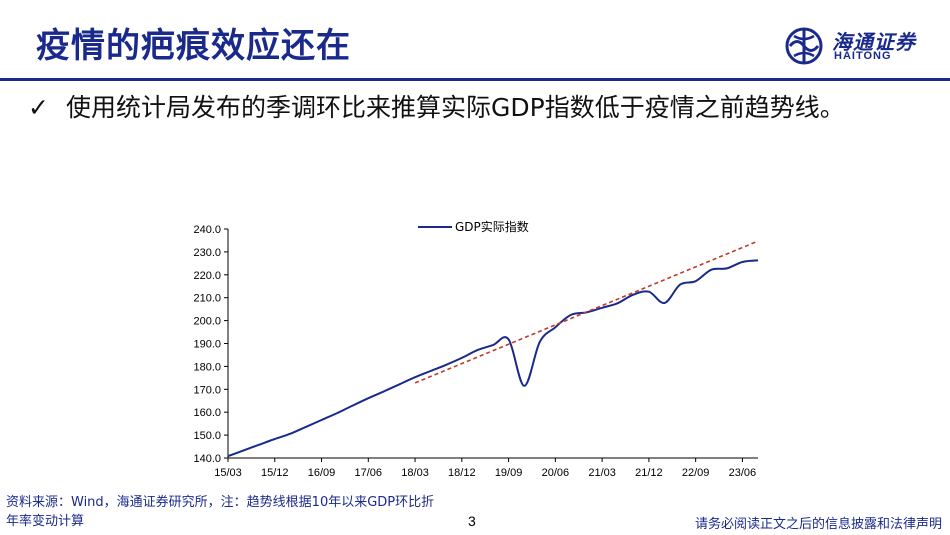 This screenshot has width=950, height=535. What do you see at coordinates (207, 230) in the screenshot?
I see `y-tick-label: 240.0` at bounding box center [207, 230].